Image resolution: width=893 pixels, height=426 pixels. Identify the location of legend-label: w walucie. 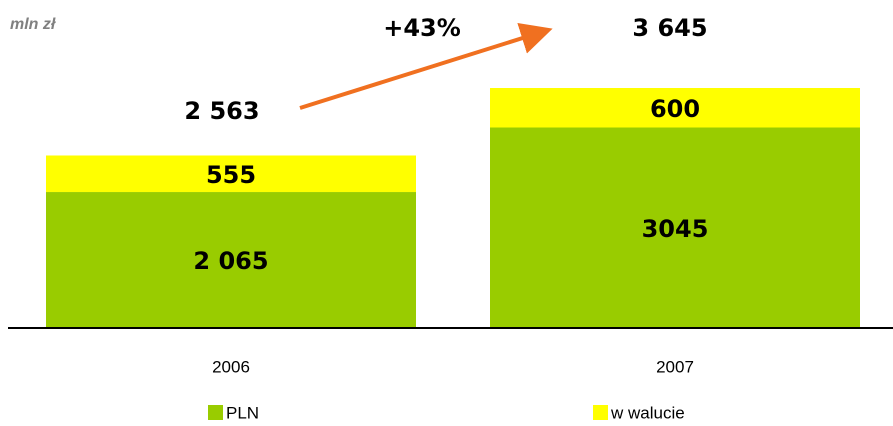
(647, 412).